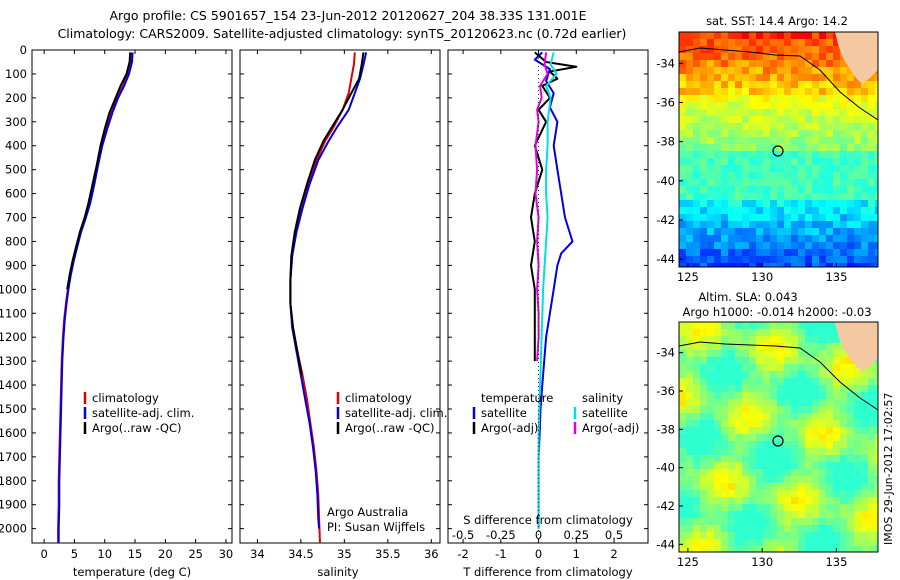  Describe the element at coordinates (257, 554) in the screenshot. I see `x-tick-label: 34` at that location.